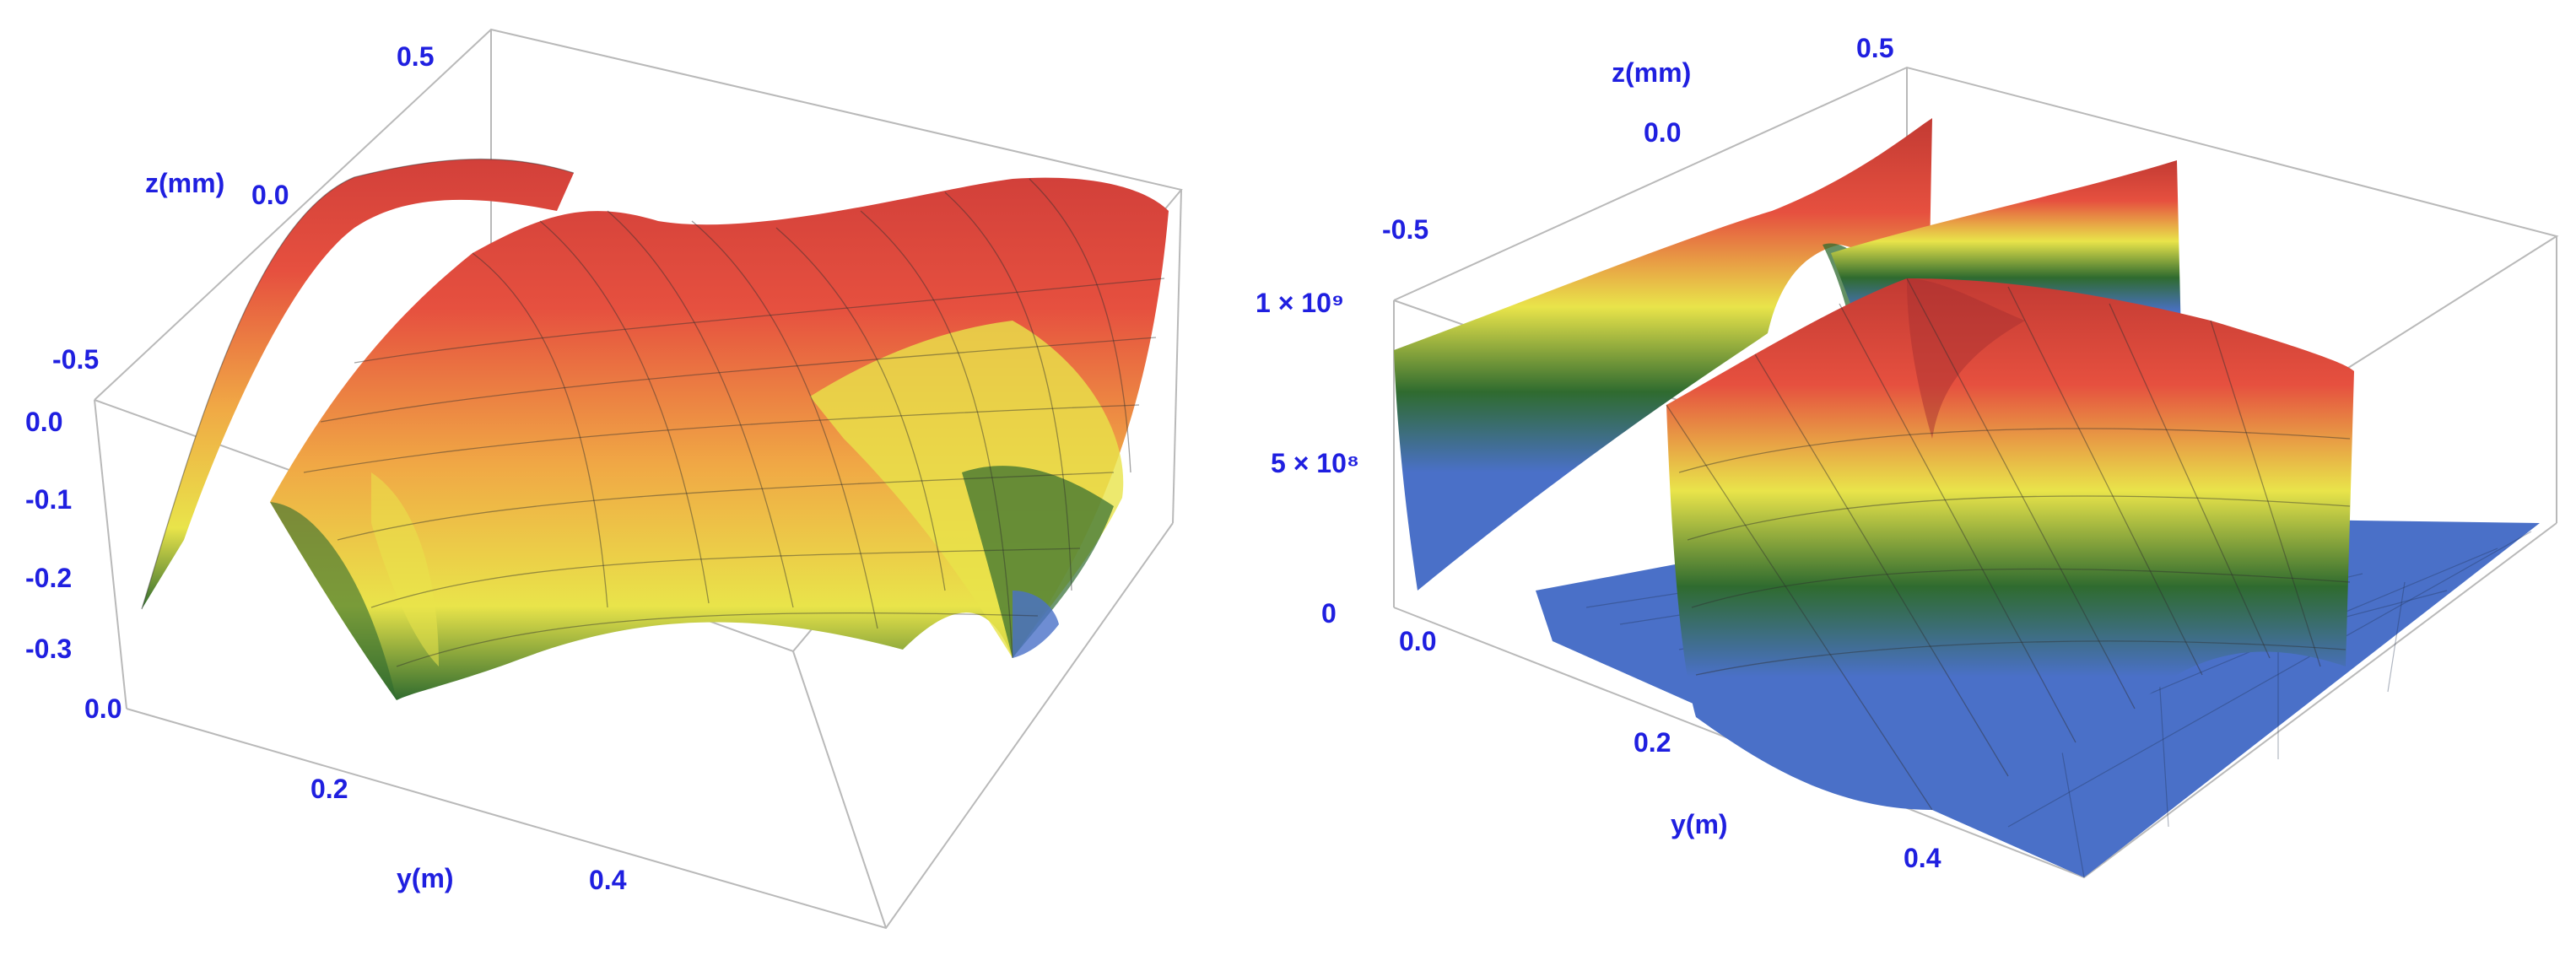  What do you see at coordinates (48, 499) in the screenshot?
I see `left-tick-front--0.1: -0.1` at bounding box center [48, 499].